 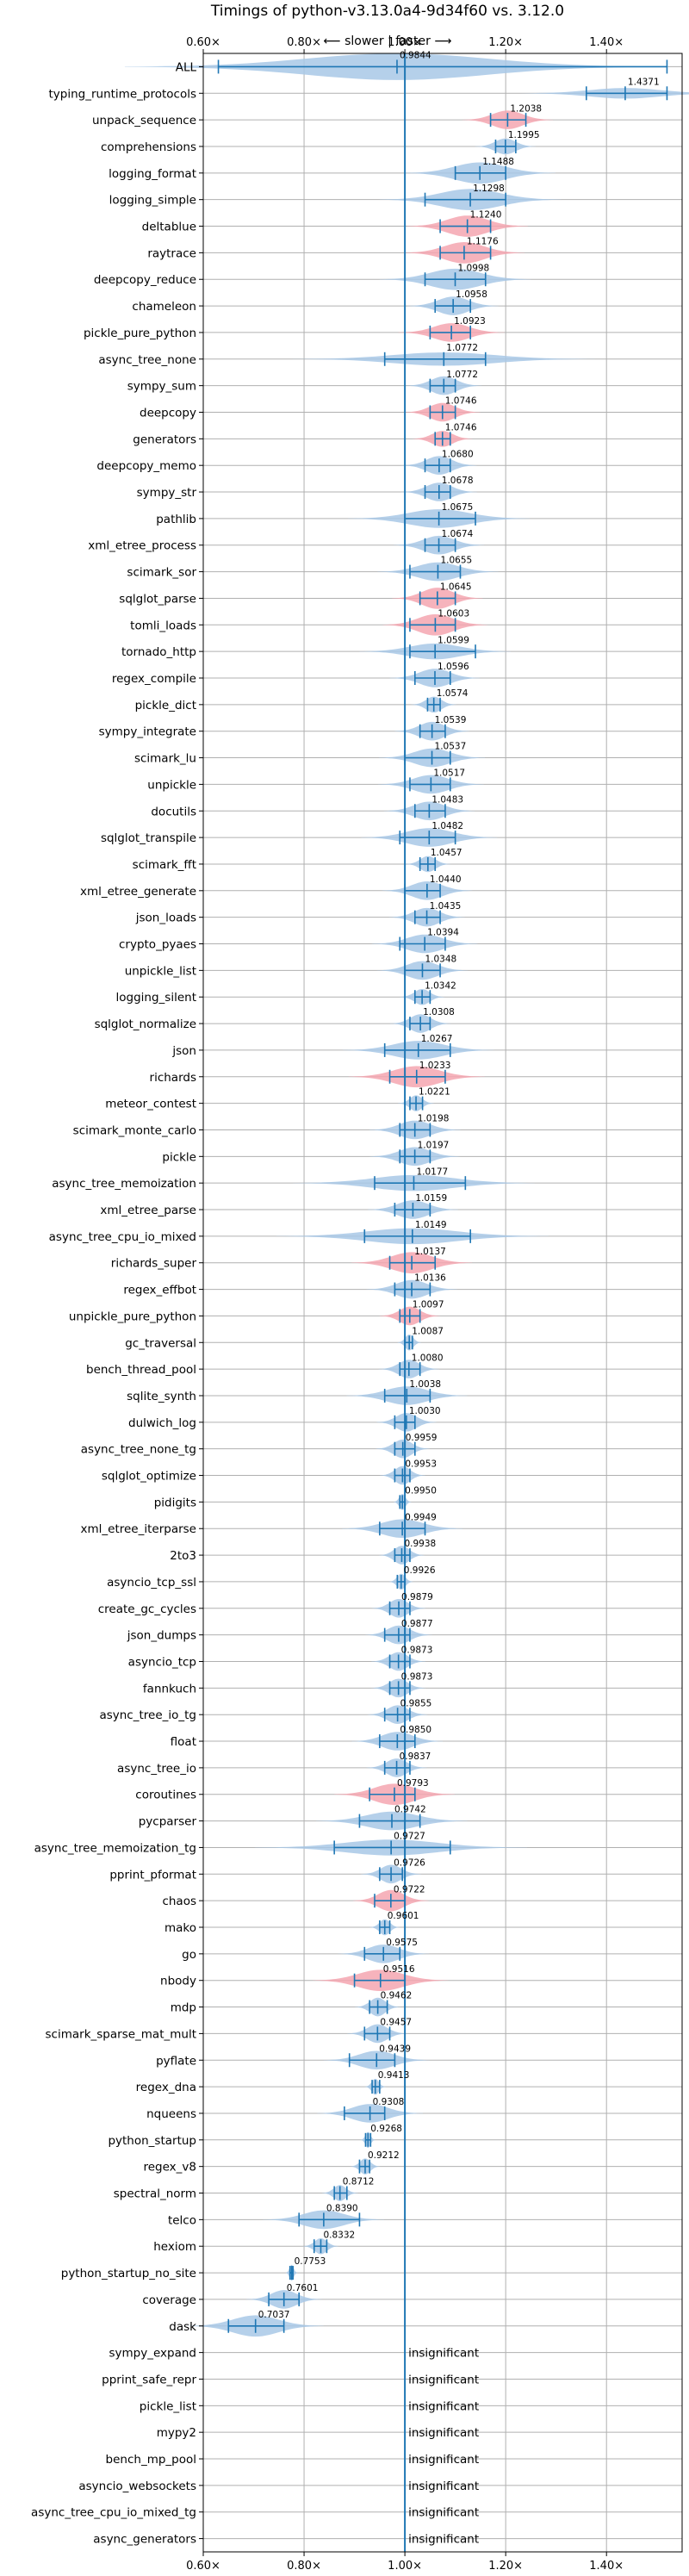 I want to click on x-tick-label-top: 1.40×, so click(x=606, y=43).